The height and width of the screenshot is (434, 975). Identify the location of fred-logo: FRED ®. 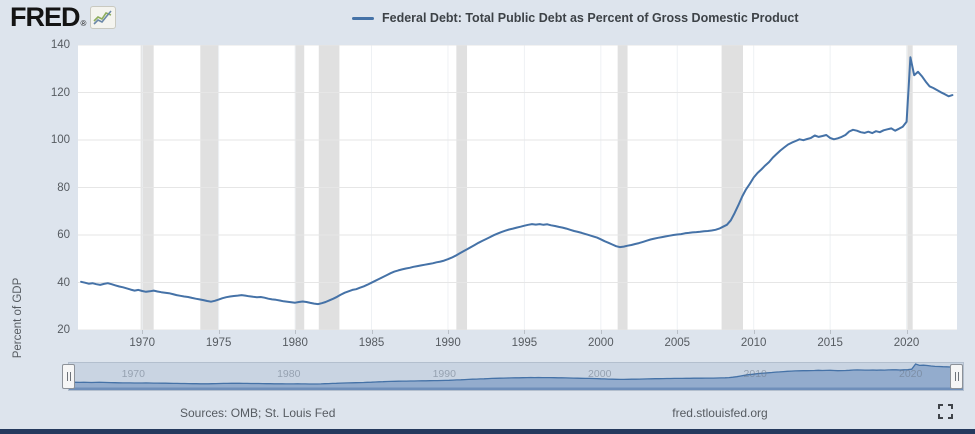
(63, 17).